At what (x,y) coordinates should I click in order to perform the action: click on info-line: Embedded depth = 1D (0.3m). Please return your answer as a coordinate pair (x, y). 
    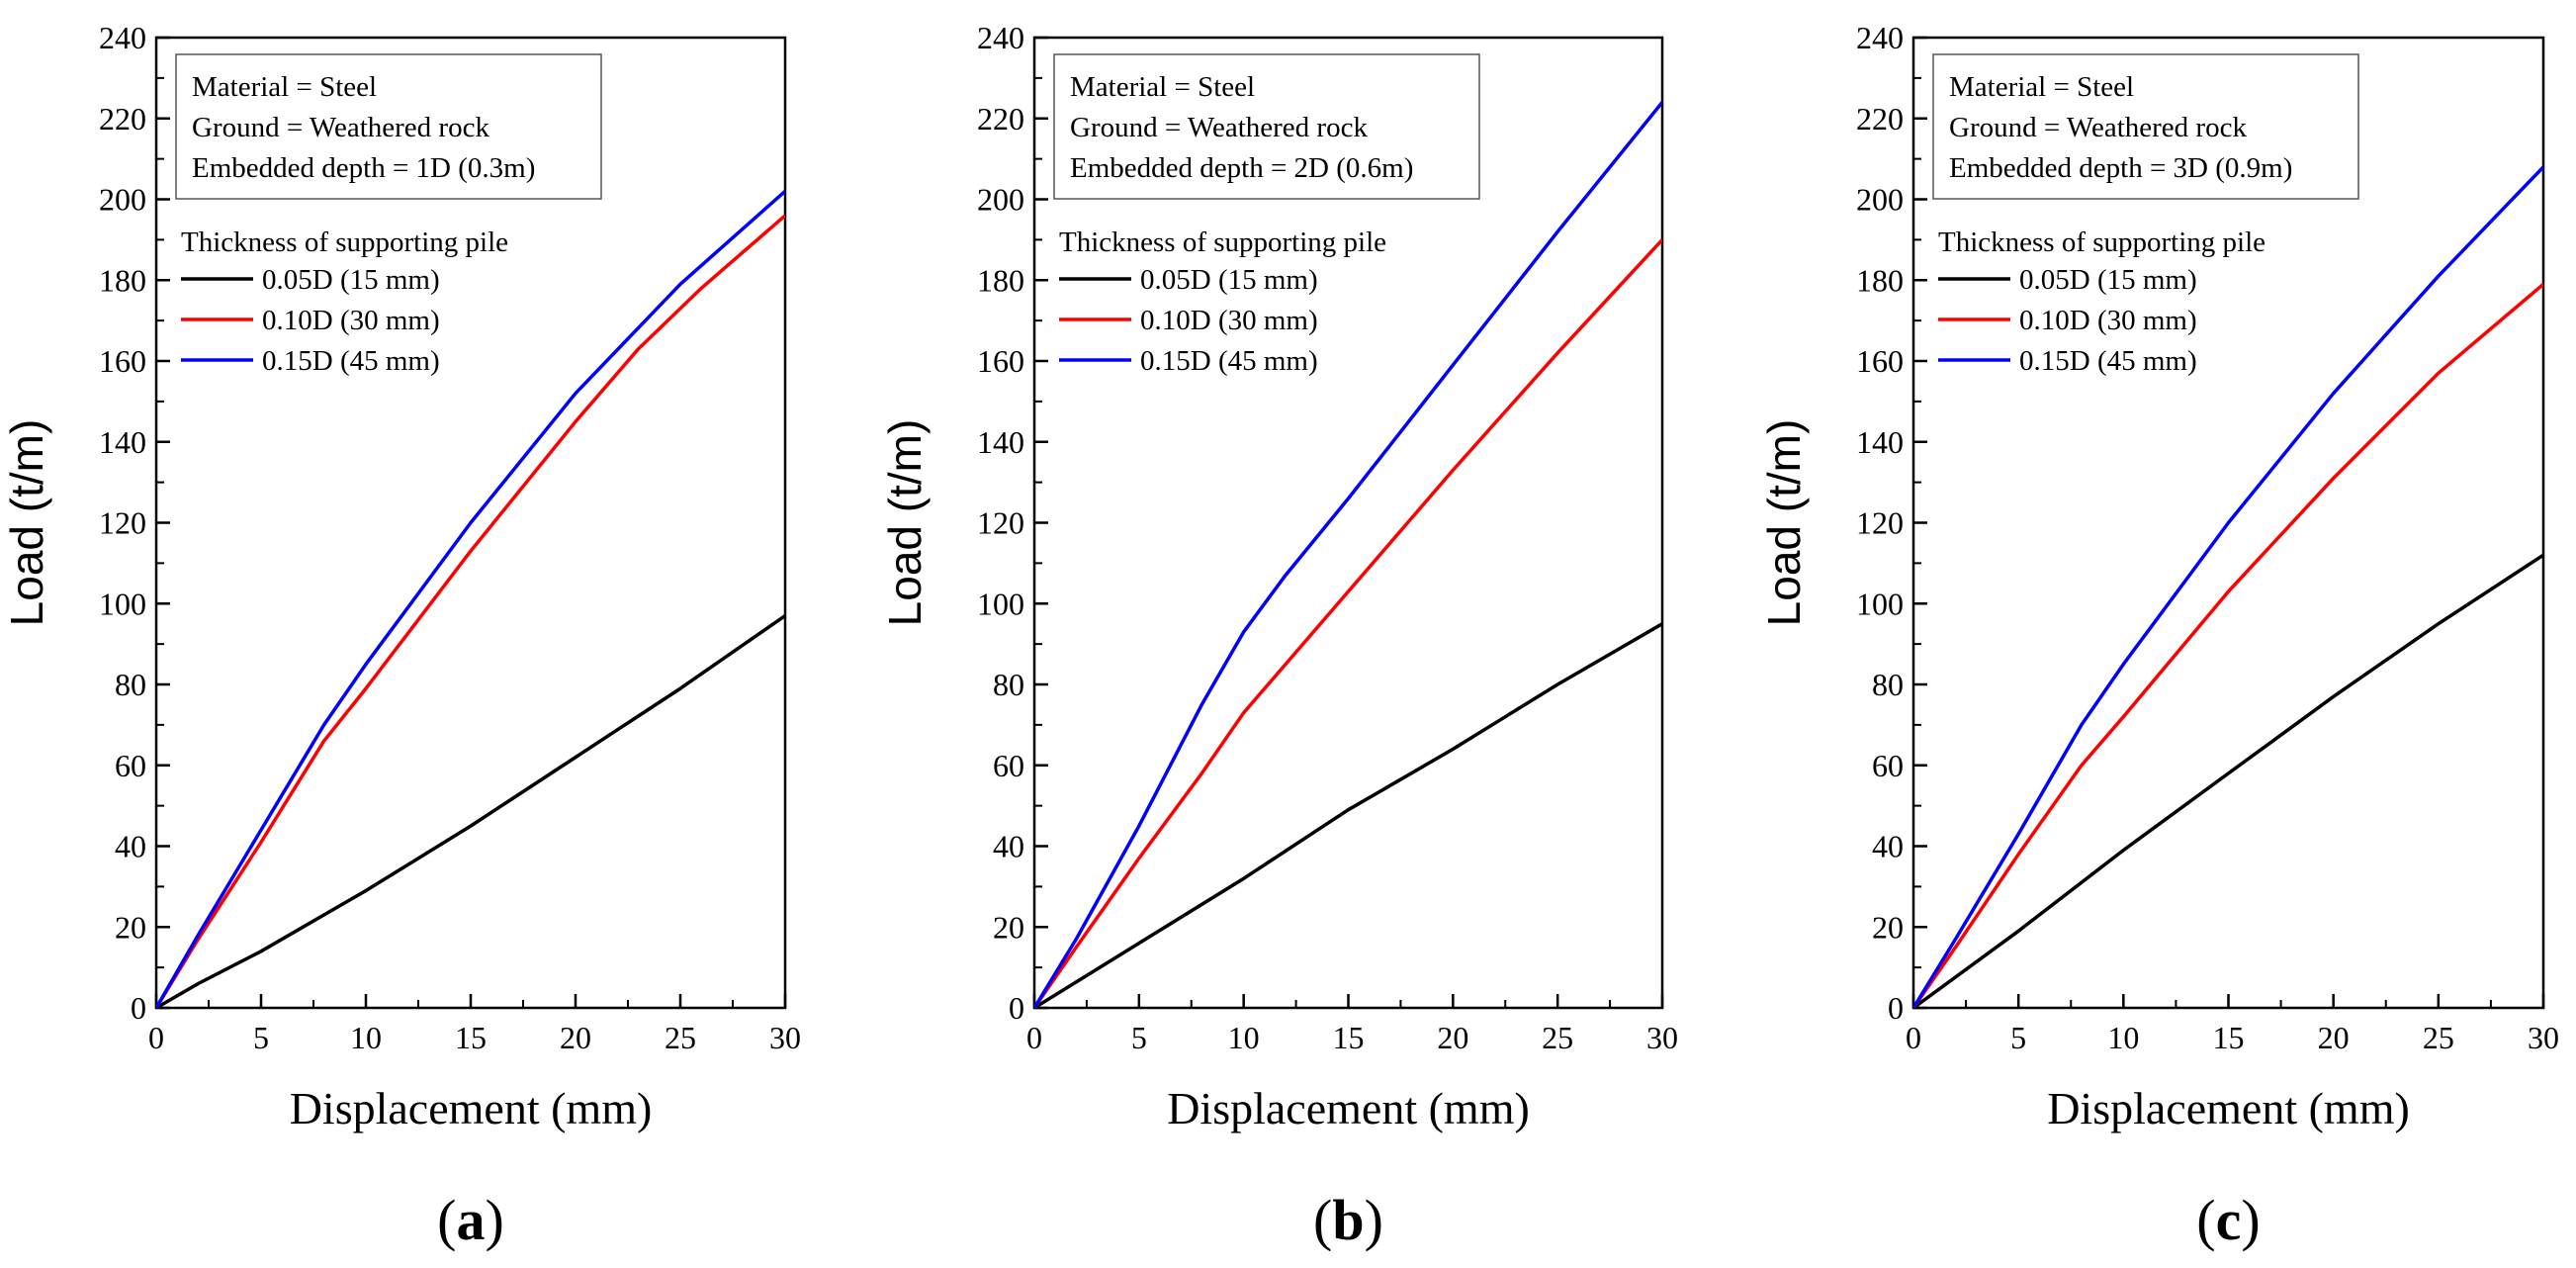
    Looking at the image, I should click on (363, 168).